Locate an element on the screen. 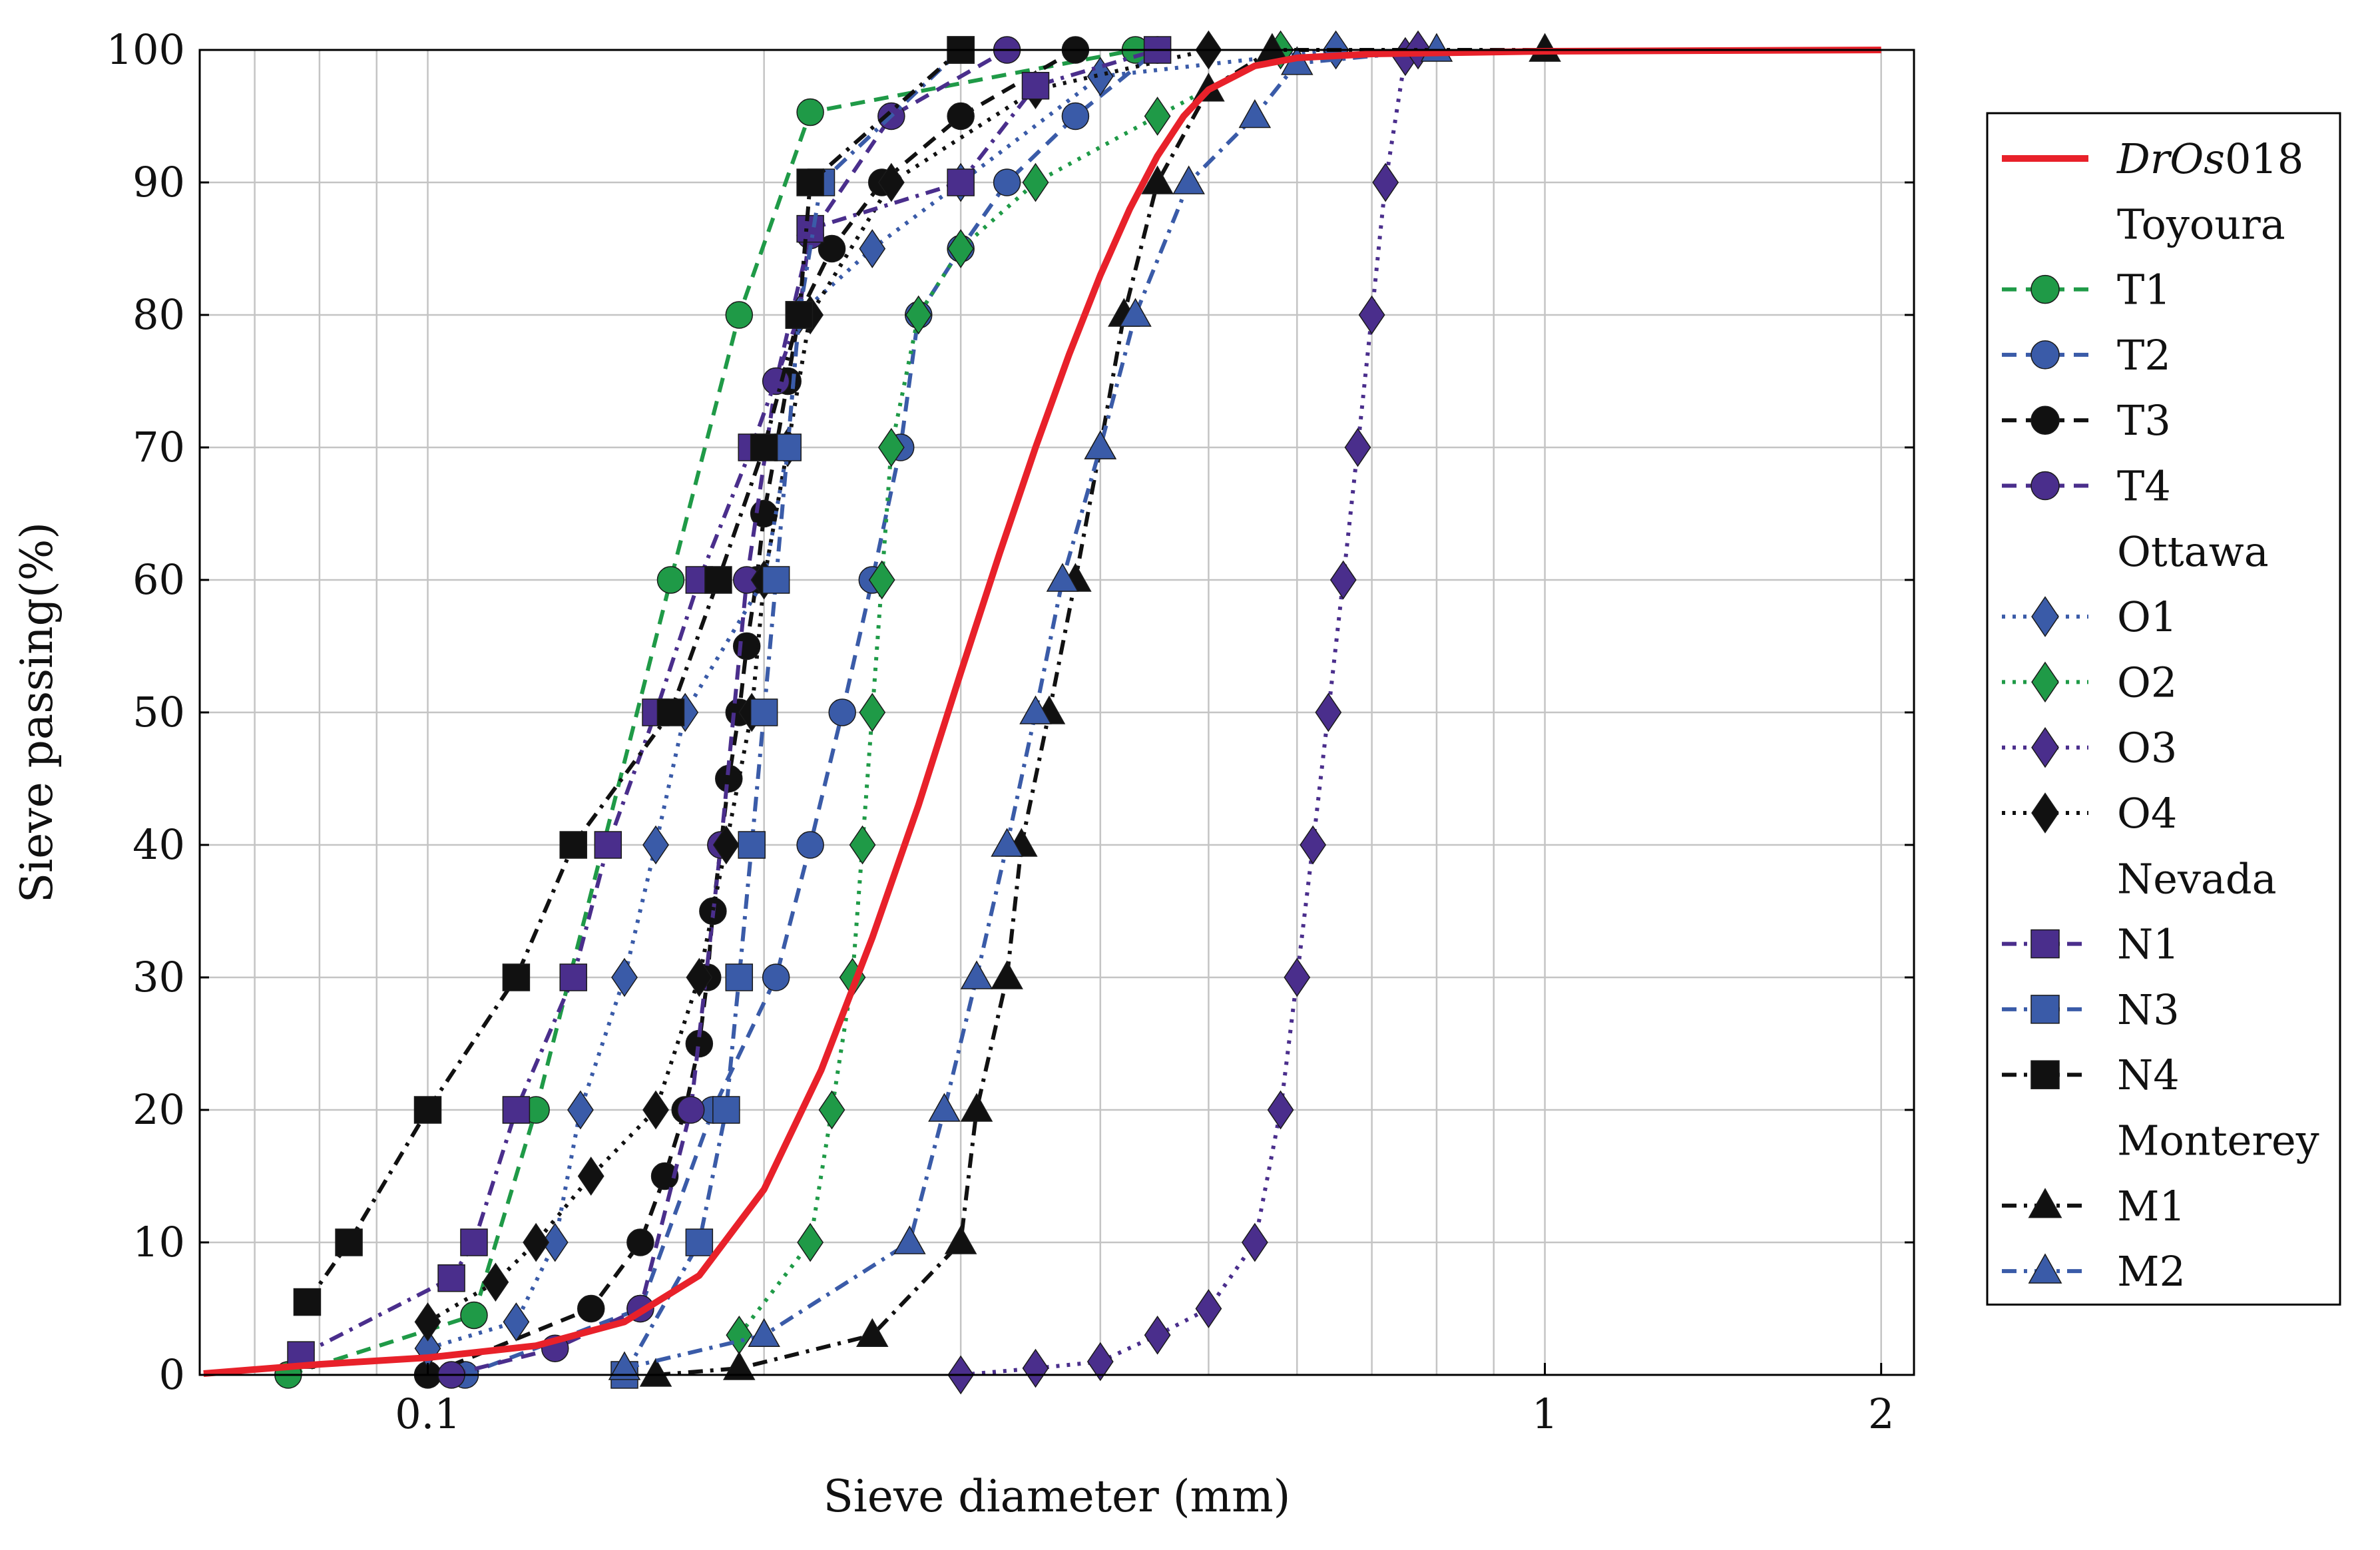  marker-T4 is located at coordinates (690, 1110).